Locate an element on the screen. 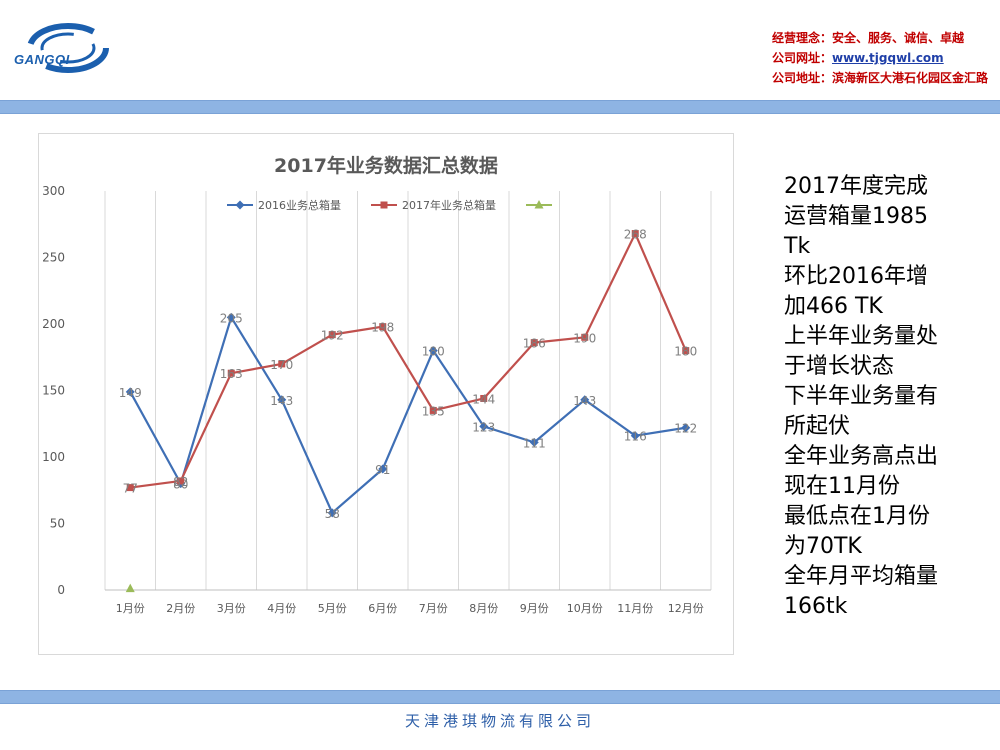  info-label: 公司地址： is located at coordinates (801, 78).